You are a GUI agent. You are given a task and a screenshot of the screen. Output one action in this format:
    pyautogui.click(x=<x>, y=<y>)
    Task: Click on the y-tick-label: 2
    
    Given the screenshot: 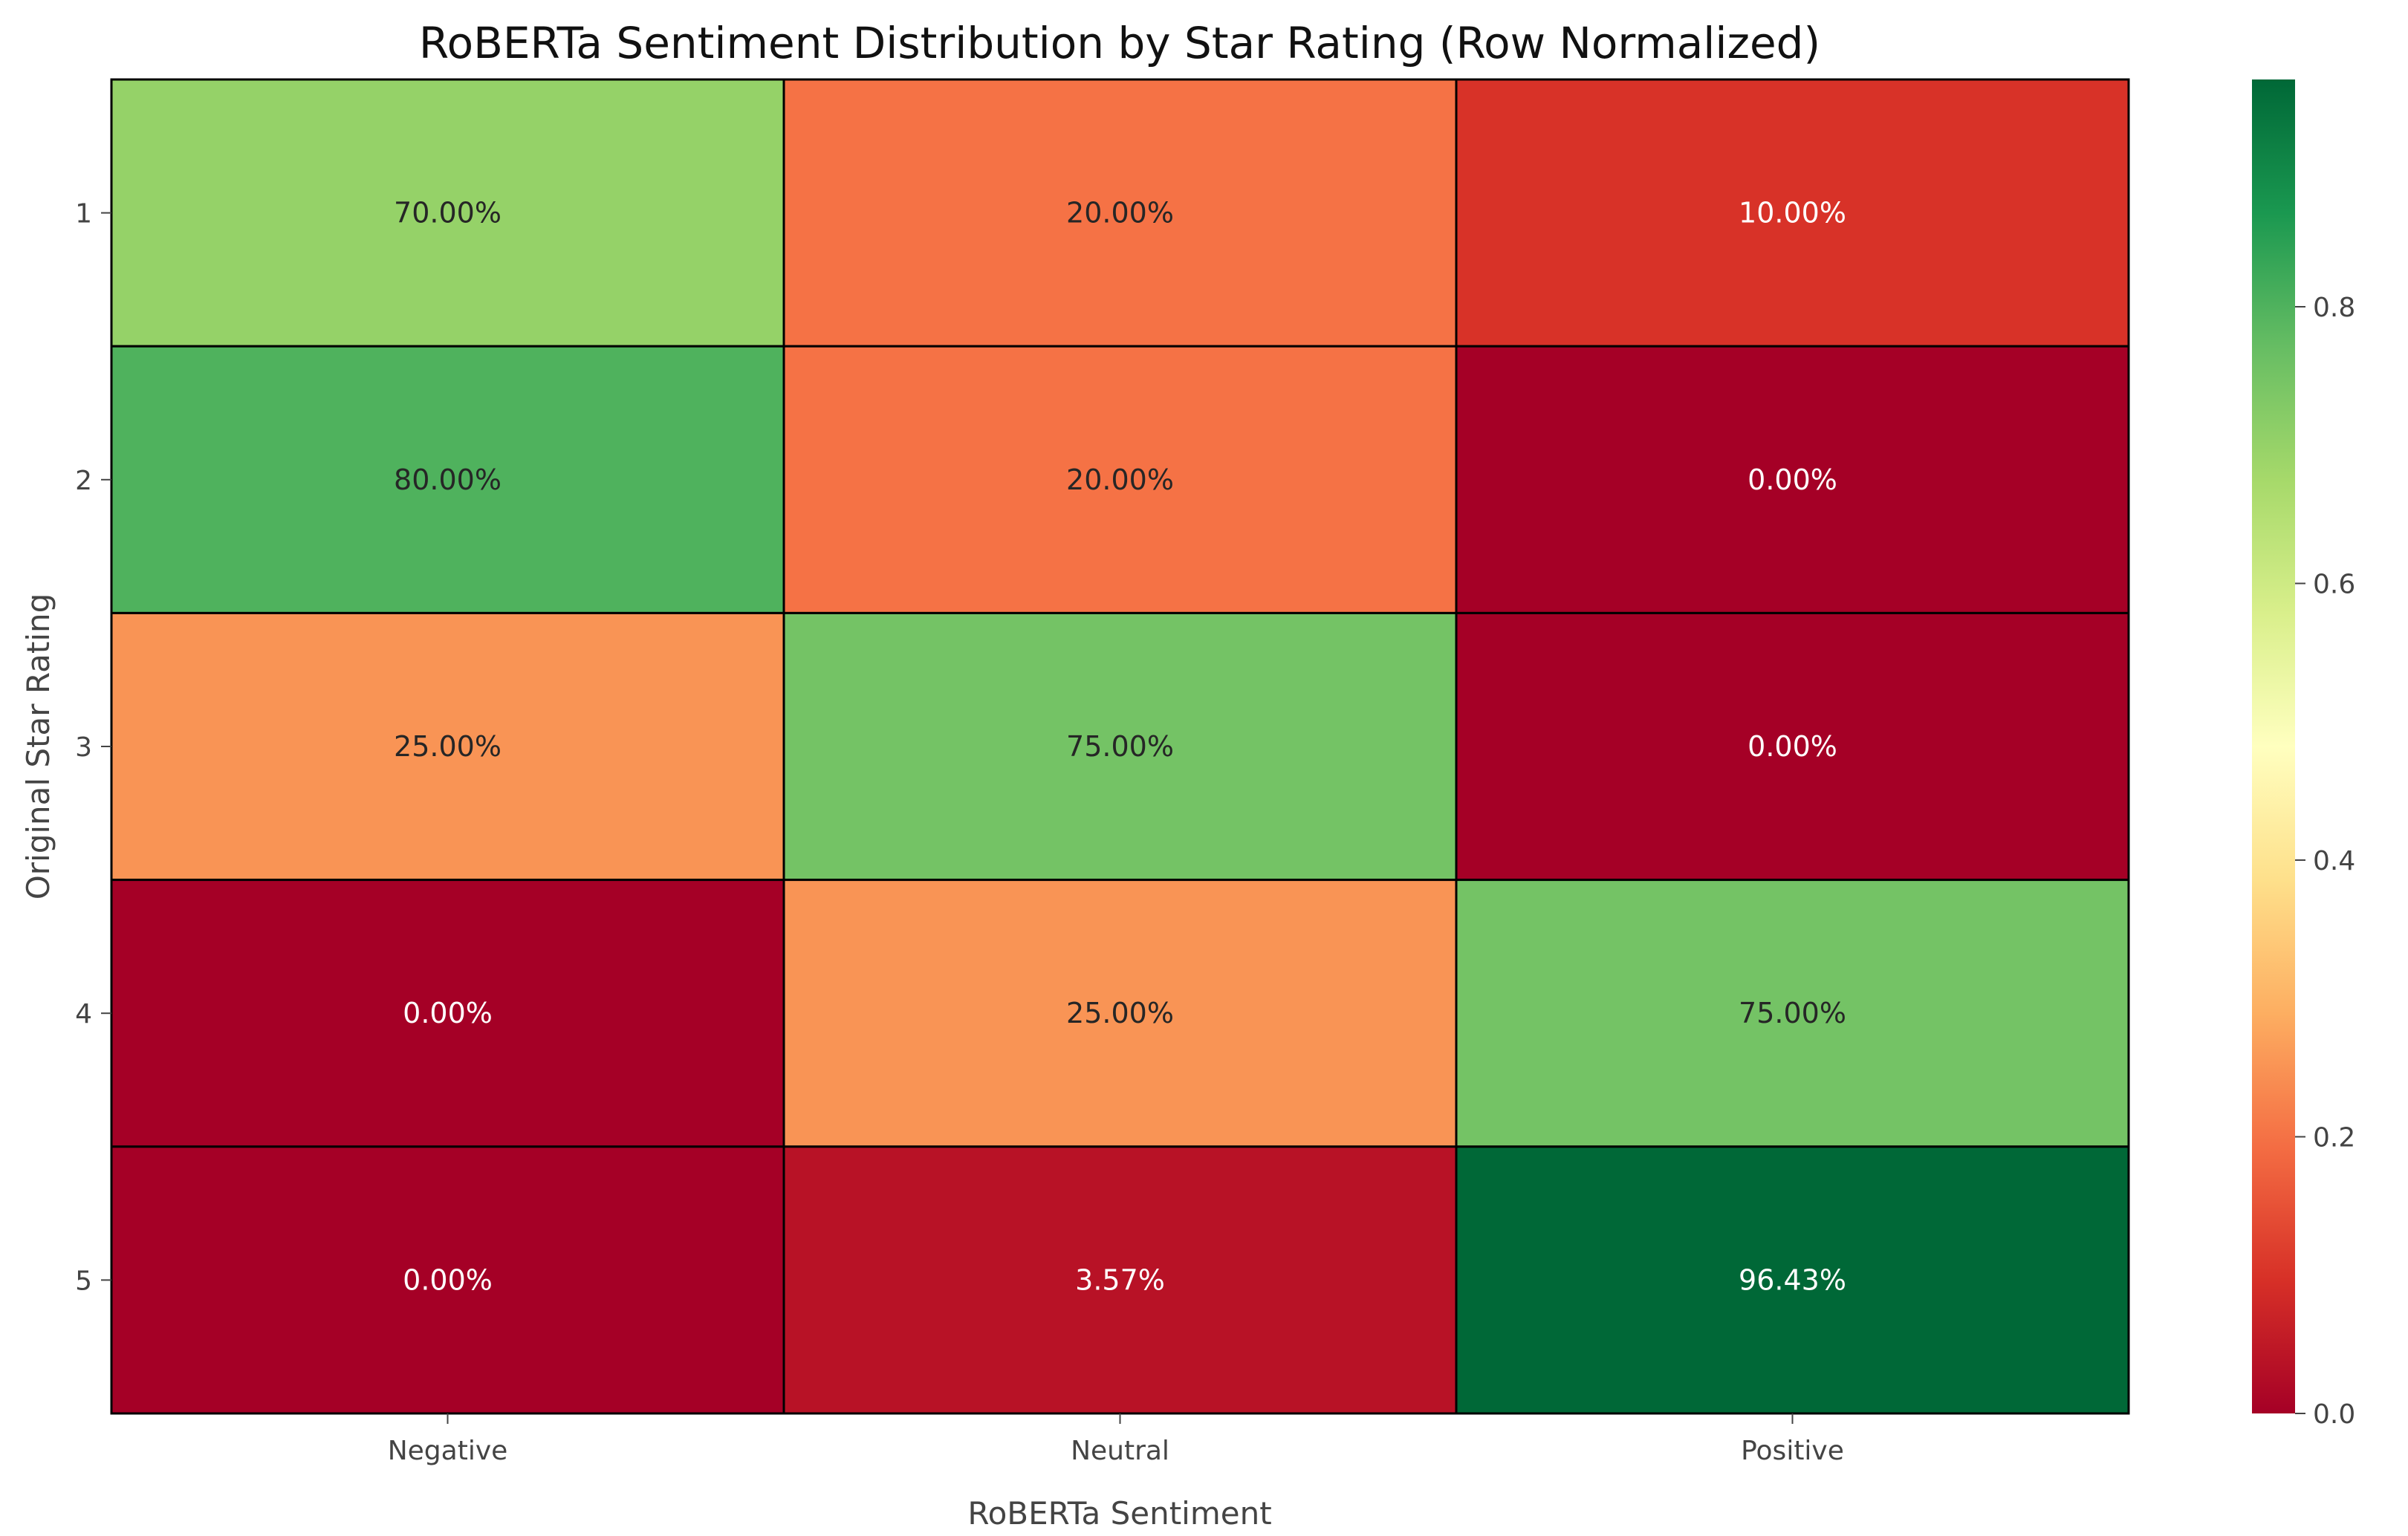 What is the action you would take?
    pyautogui.click(x=83, y=481)
    